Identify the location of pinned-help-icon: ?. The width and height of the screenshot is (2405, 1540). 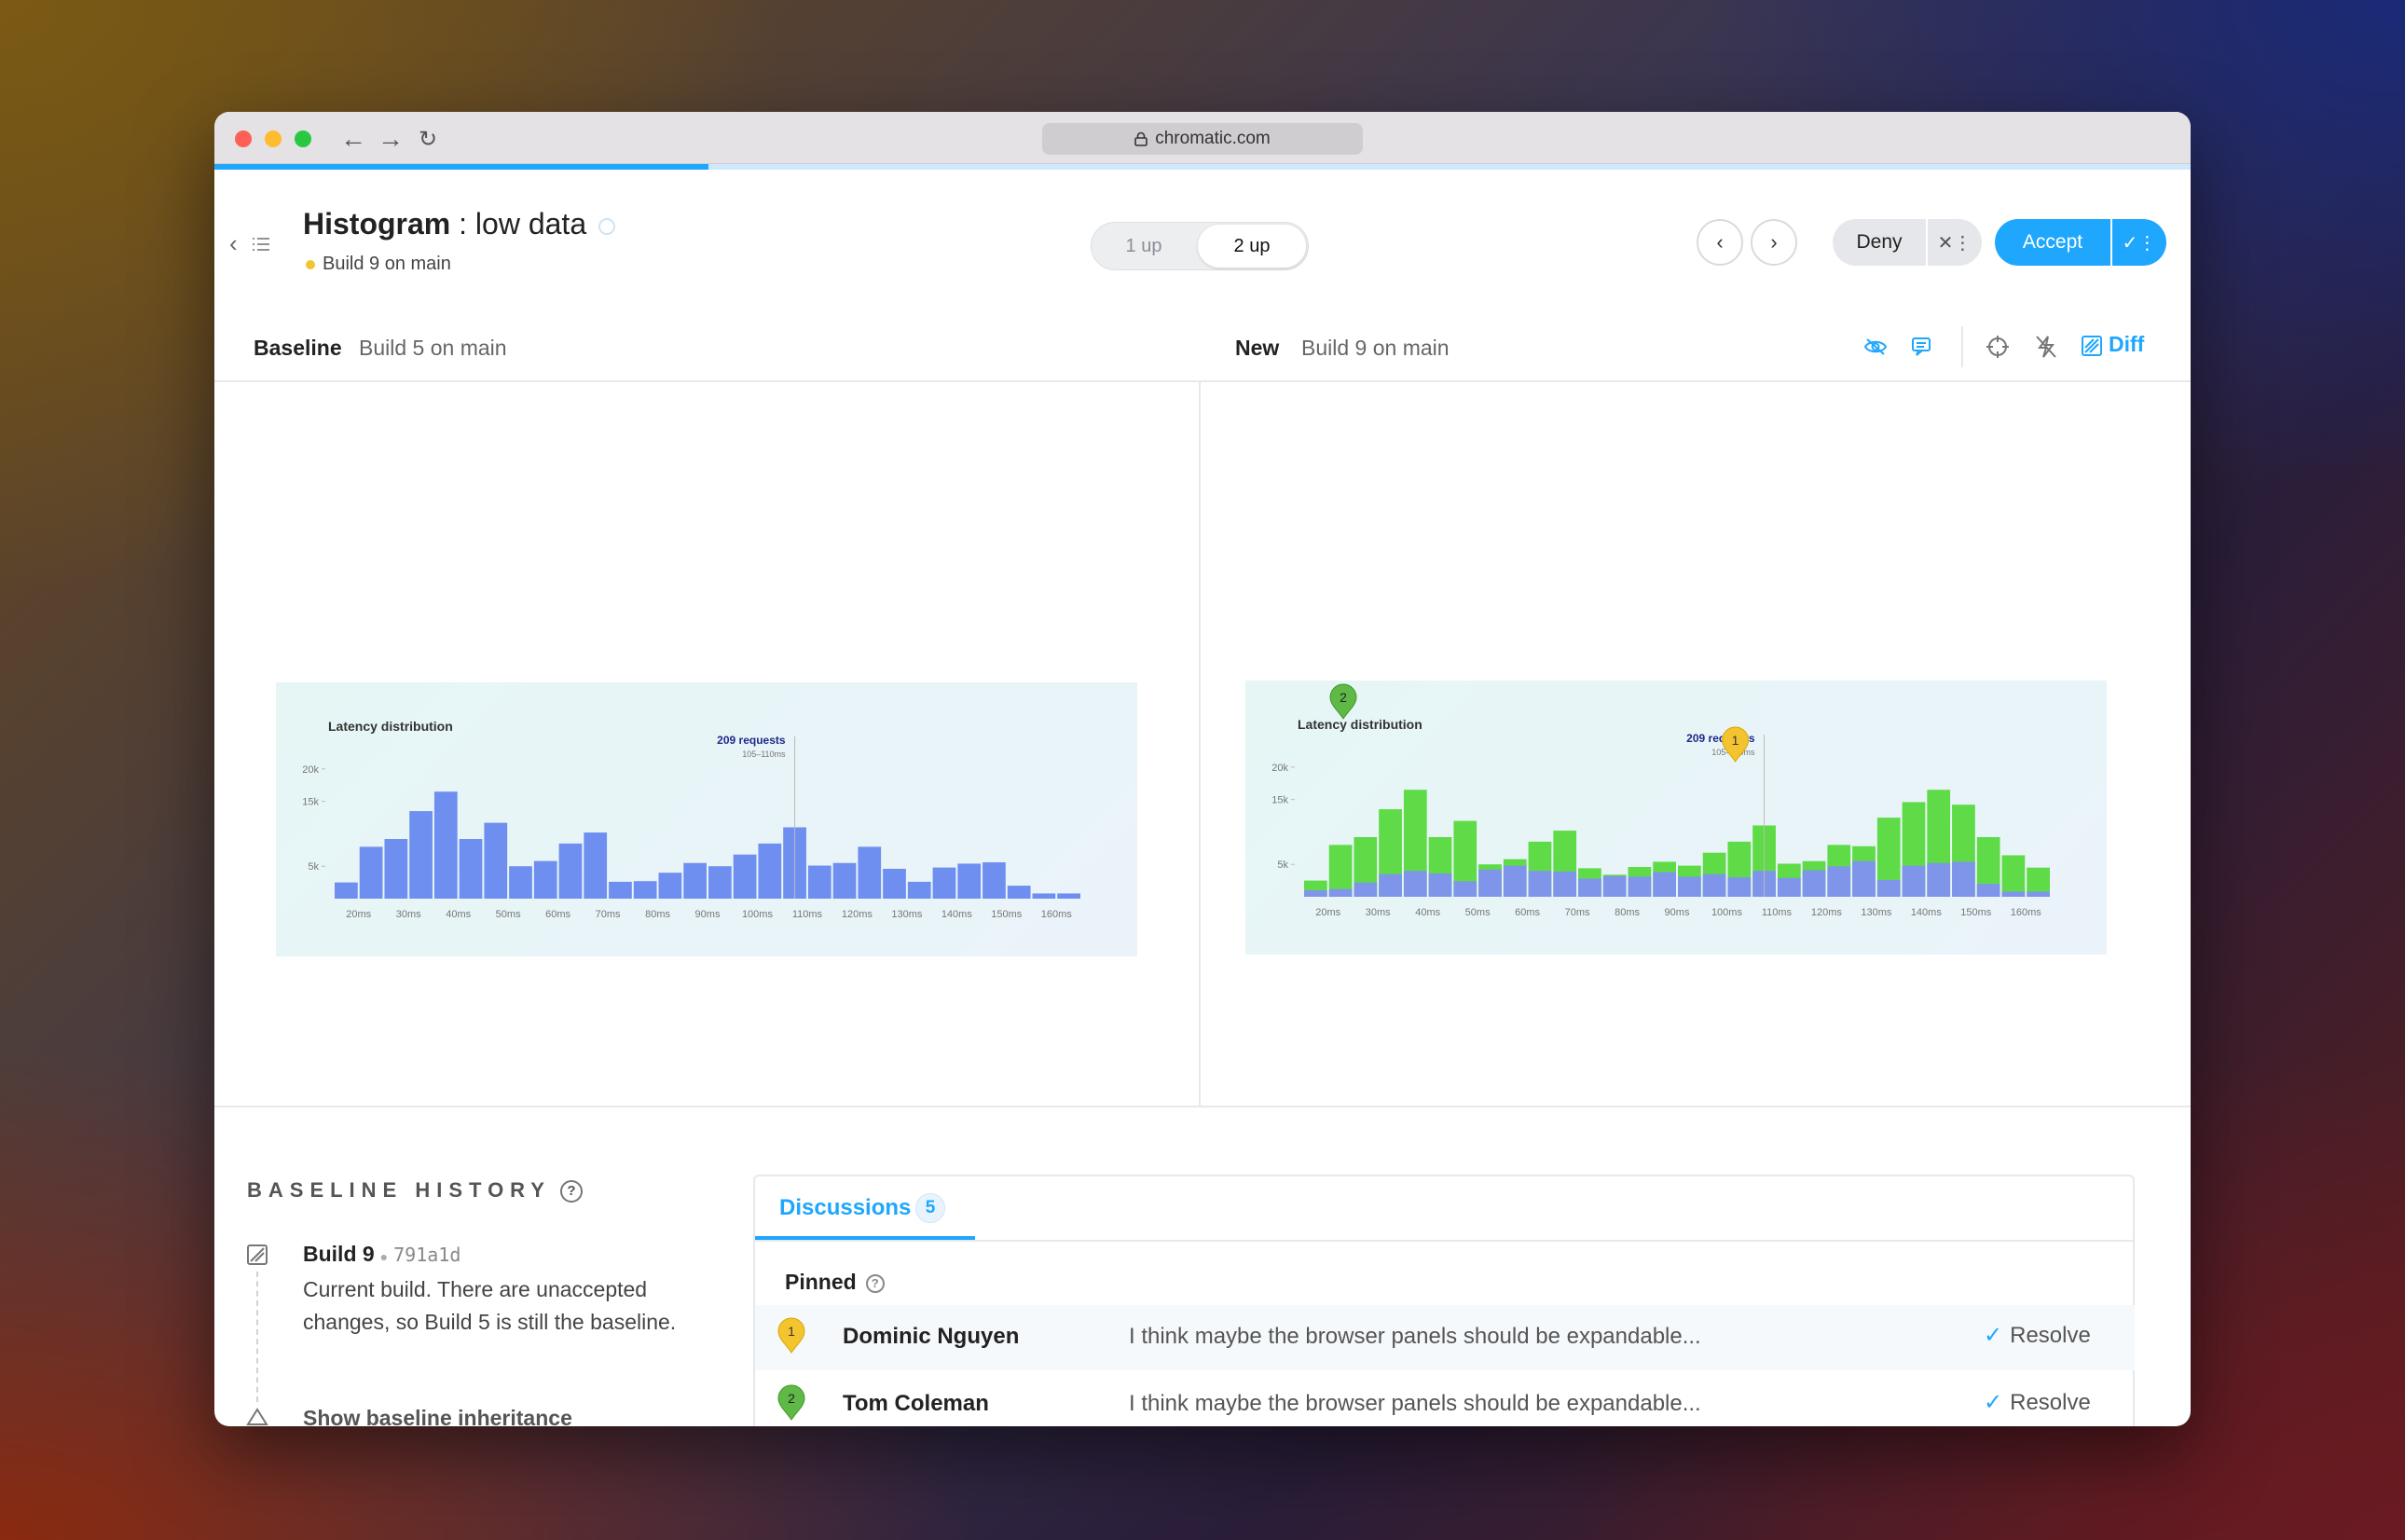
(875, 1283).